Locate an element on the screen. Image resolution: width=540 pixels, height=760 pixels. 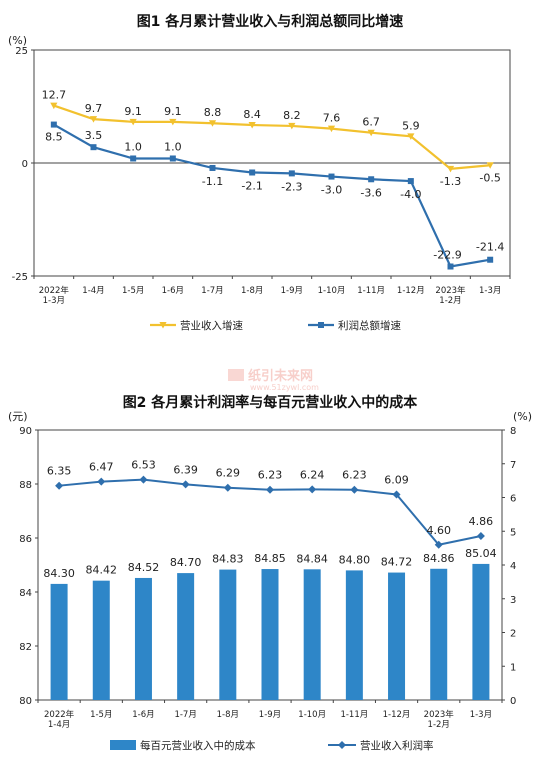
chart-2-line-label-7: 6.23 is located at coordinates (354, 475).